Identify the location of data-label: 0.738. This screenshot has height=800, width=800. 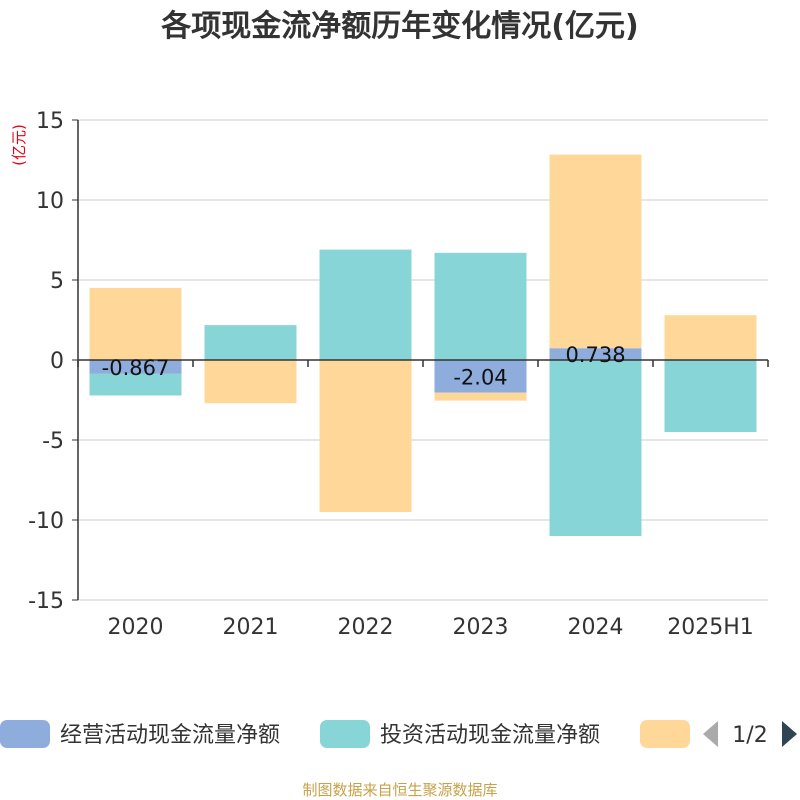
(595, 355).